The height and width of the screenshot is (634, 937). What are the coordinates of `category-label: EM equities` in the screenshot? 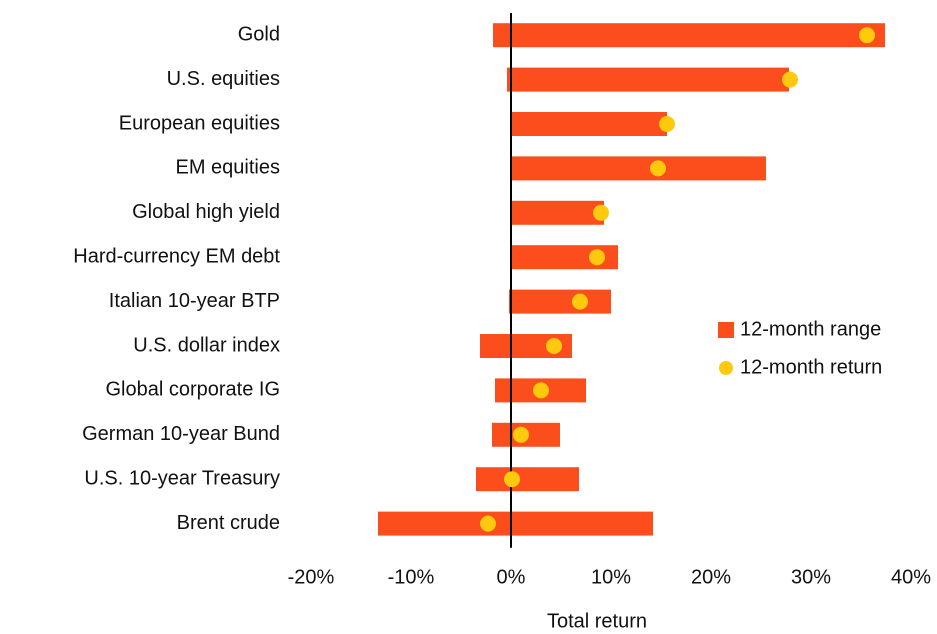 It's located at (228, 168).